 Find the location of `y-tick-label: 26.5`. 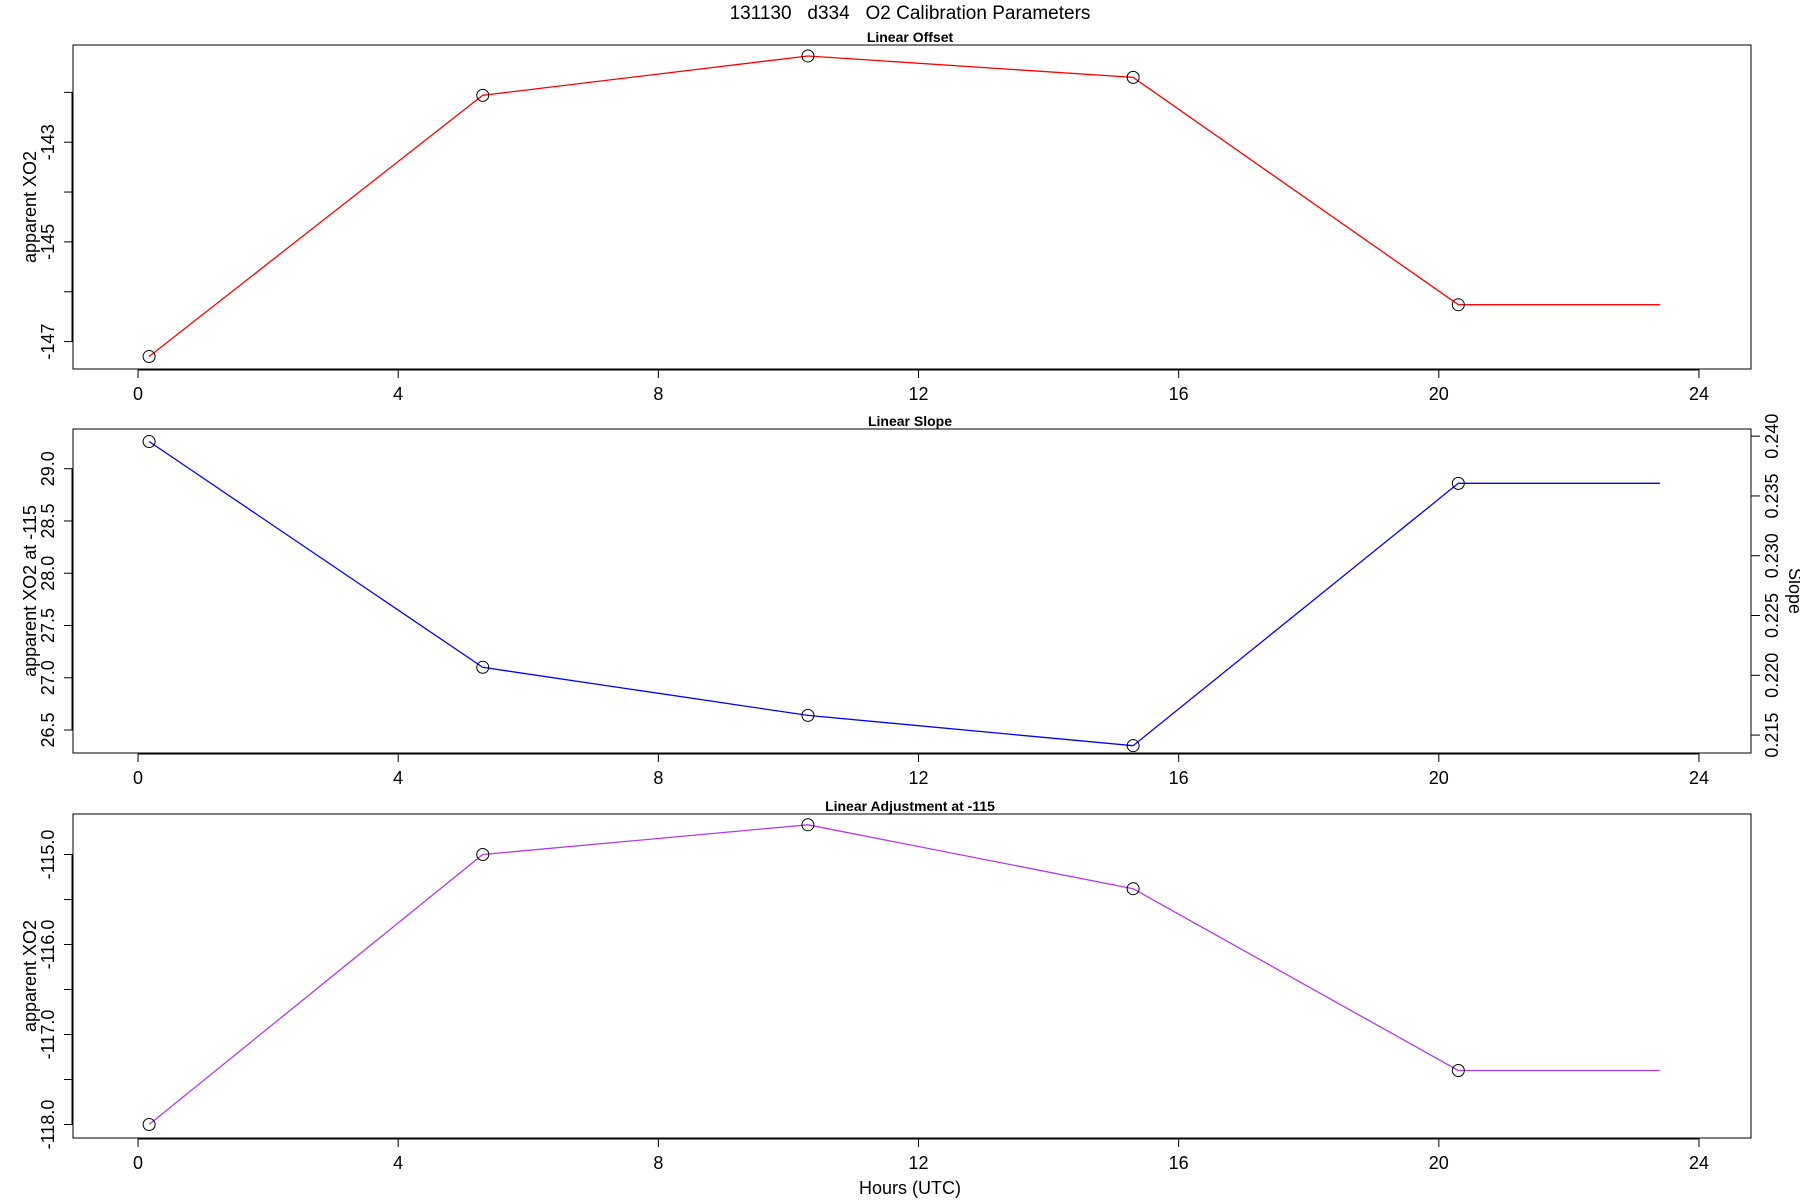

y-tick-label: 26.5 is located at coordinates (48, 729).